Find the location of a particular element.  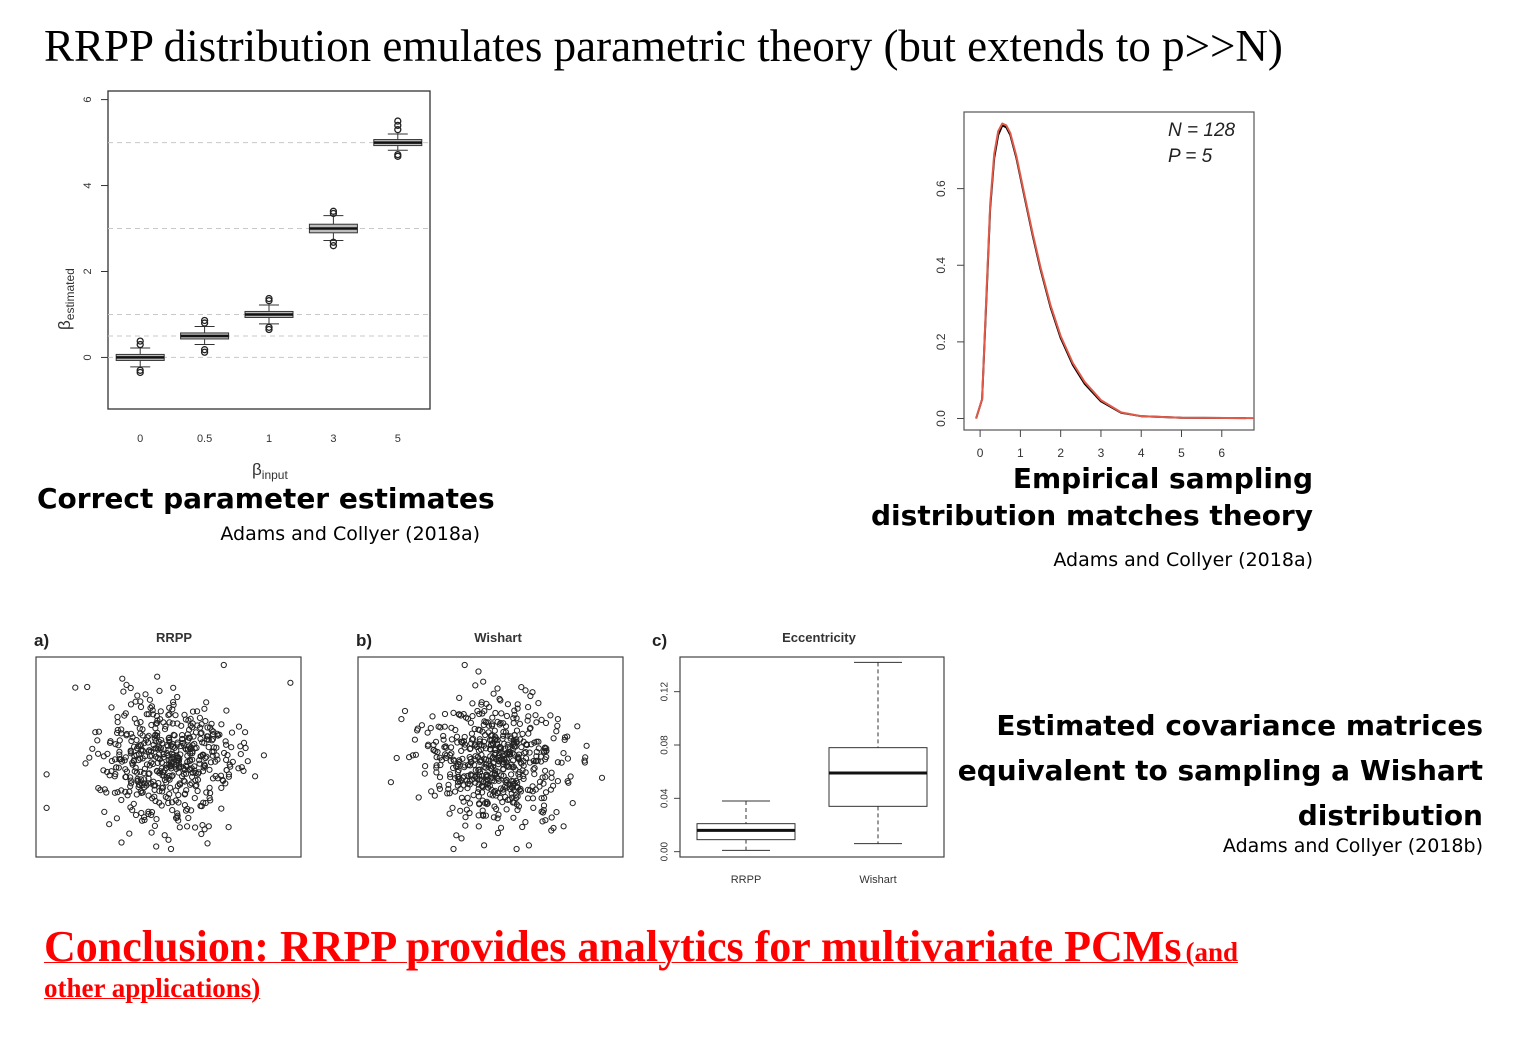

chart-title: Wishart is located at coordinates (498, 637).